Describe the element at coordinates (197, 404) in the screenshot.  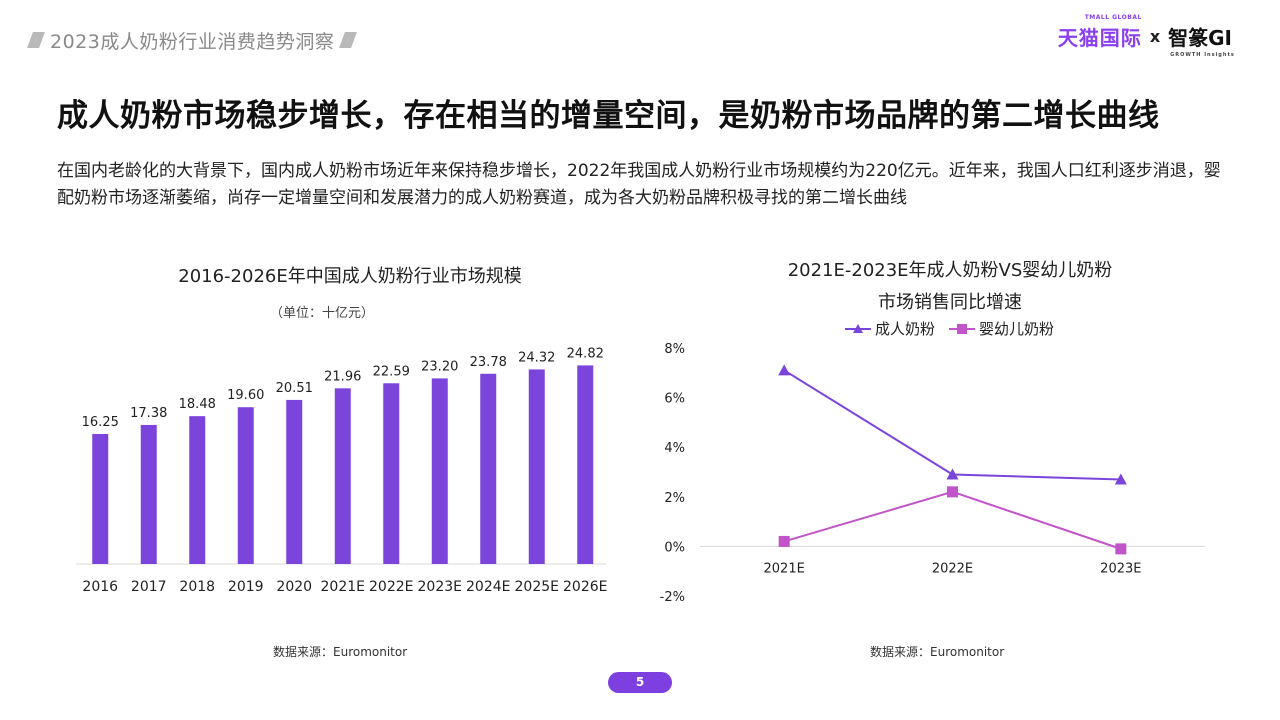
I see `bar-value-label: 18.48` at that location.